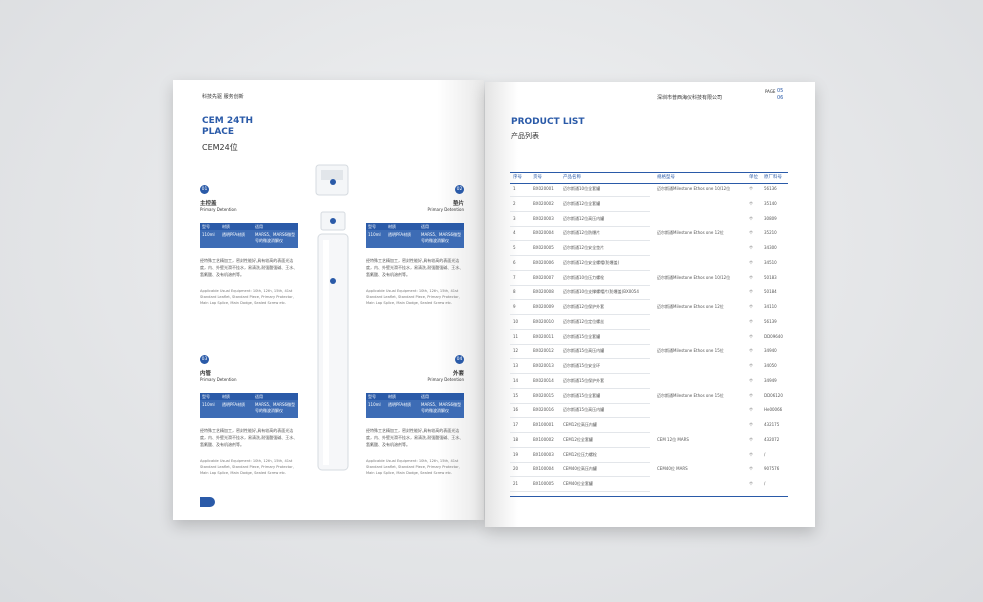 This screenshot has width=983, height=602. Describe the element at coordinates (517, 177) in the screenshot. I see `table-header: 序号` at that location.